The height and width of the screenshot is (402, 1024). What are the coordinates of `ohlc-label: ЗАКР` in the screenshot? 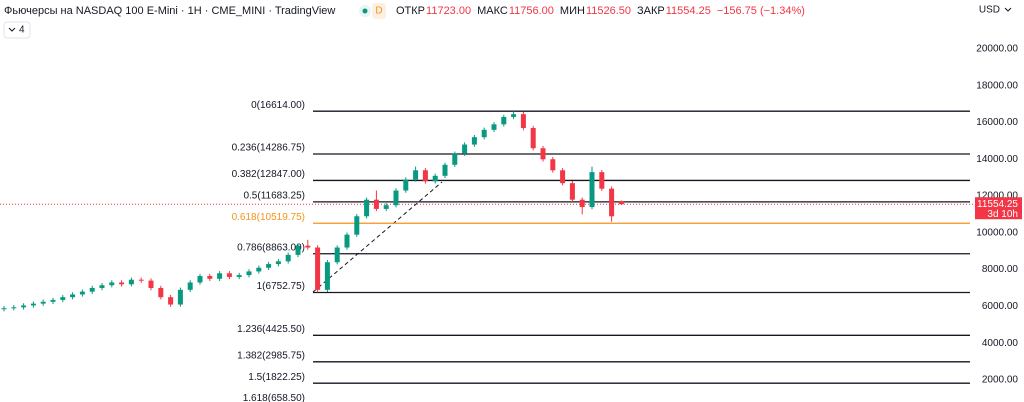 It's located at (651, 11).